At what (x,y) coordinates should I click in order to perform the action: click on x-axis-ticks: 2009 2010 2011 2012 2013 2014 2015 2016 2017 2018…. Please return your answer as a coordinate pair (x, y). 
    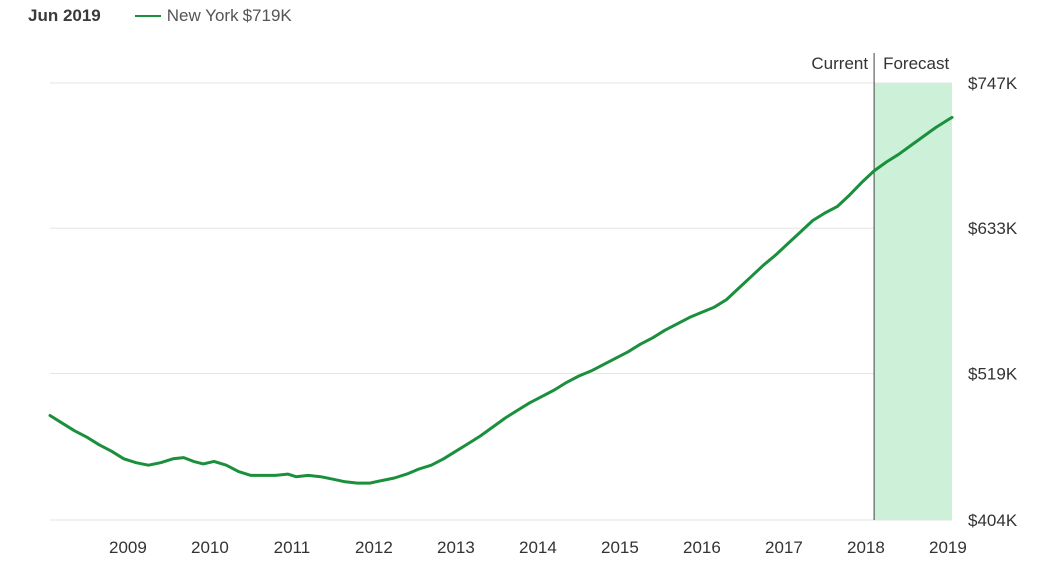
    Looking at the image, I should click on (538, 547).